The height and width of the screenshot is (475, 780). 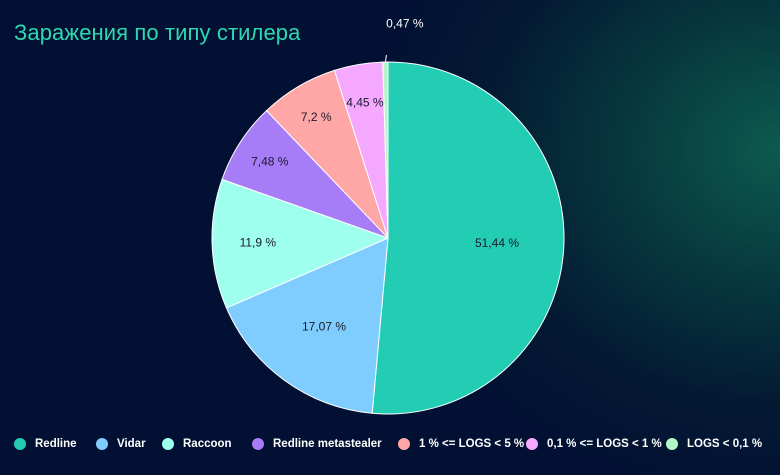 I want to click on legend-label: Vidar, so click(x=131, y=444).